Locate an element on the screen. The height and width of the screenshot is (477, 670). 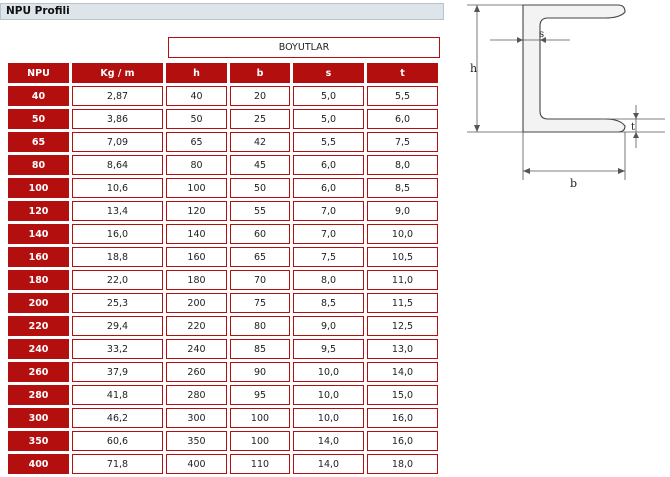
table-row: 180 22,0 180 70 8,0 11,0 is located at coordinates (223, 280).